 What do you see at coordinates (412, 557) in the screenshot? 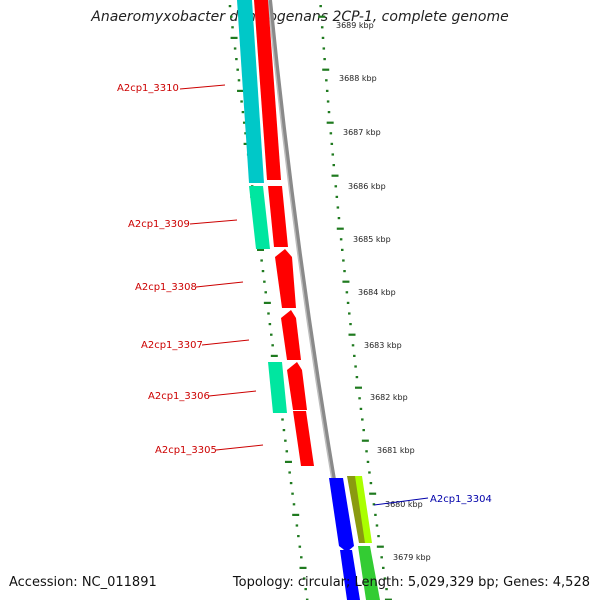
I see `scale-label: 3679 kbp` at bounding box center [412, 557].